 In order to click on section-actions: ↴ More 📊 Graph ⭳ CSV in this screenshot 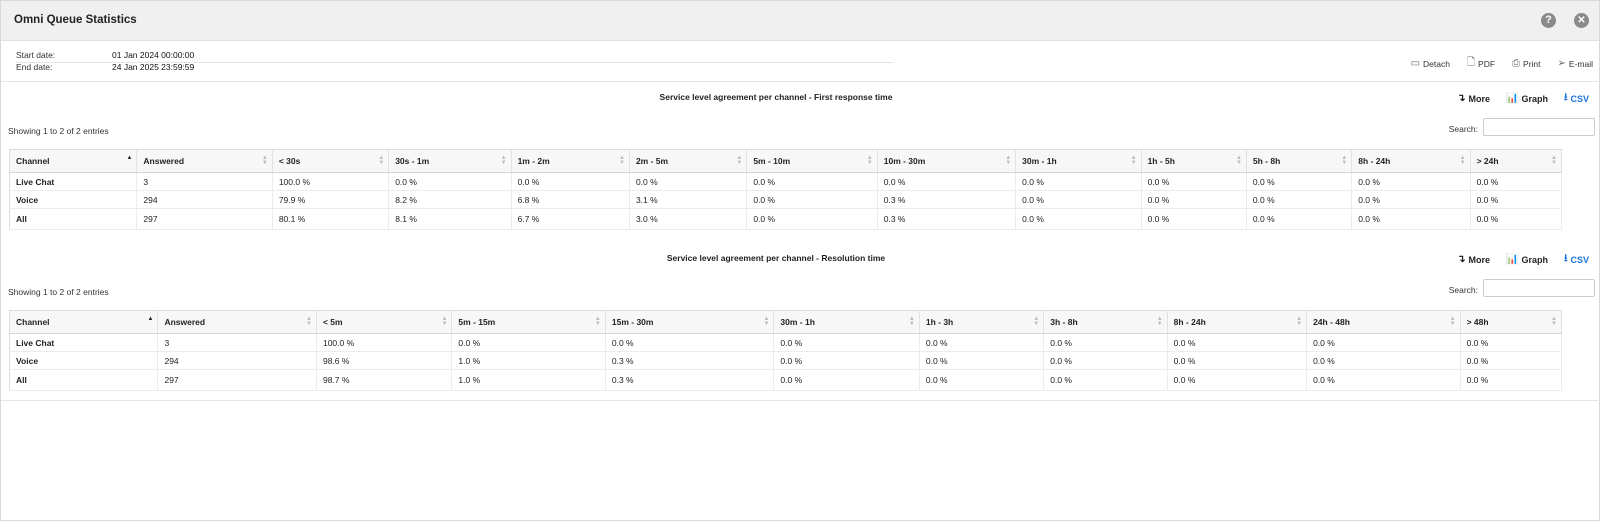, I will do `click(1523, 259)`.